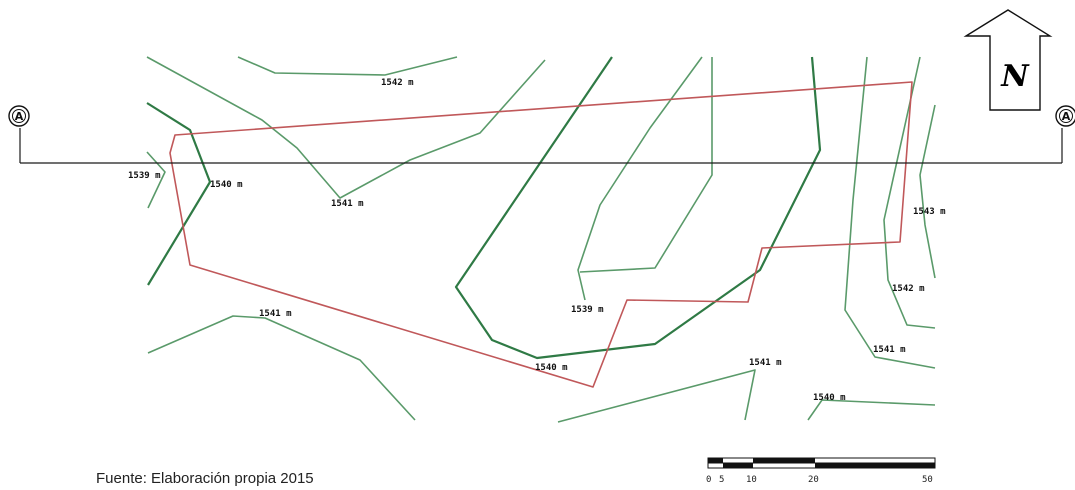 The image size is (1075, 490). I want to click on scale-tick: 50, so click(927, 480).